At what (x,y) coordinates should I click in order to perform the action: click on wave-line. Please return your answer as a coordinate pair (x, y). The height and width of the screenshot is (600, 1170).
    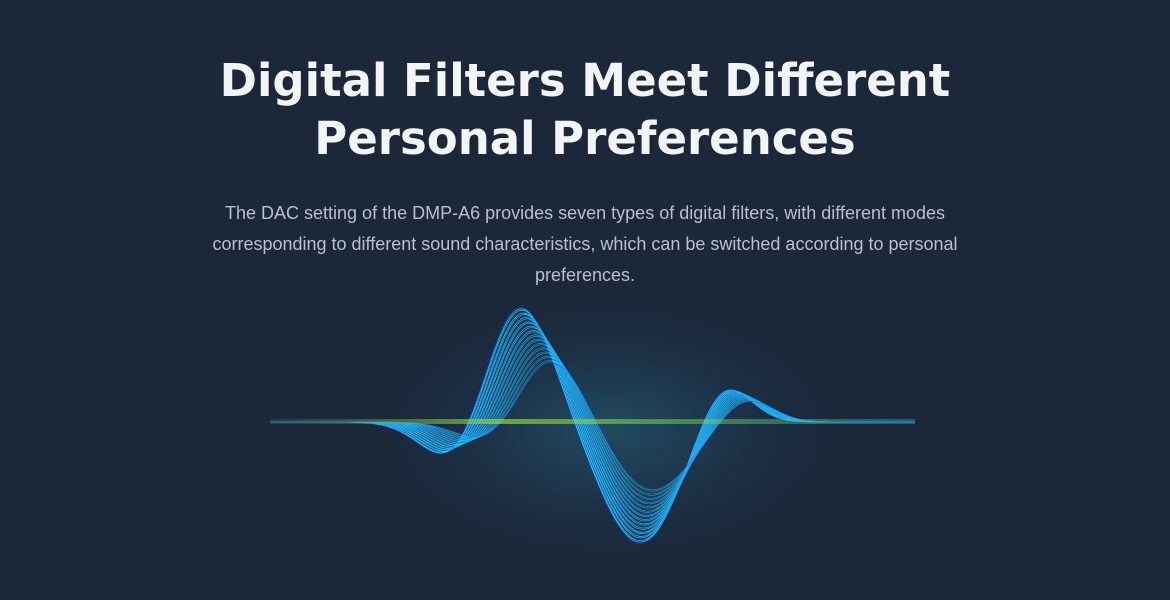
    Looking at the image, I should click on (592, 425).